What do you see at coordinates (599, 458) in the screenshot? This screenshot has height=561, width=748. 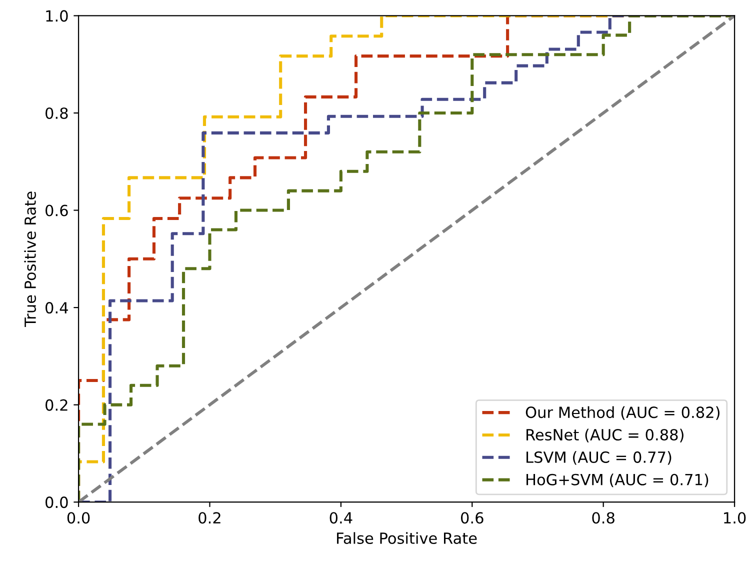 I see `legend-label: LSVM (AUC = 0.77)` at bounding box center [599, 458].